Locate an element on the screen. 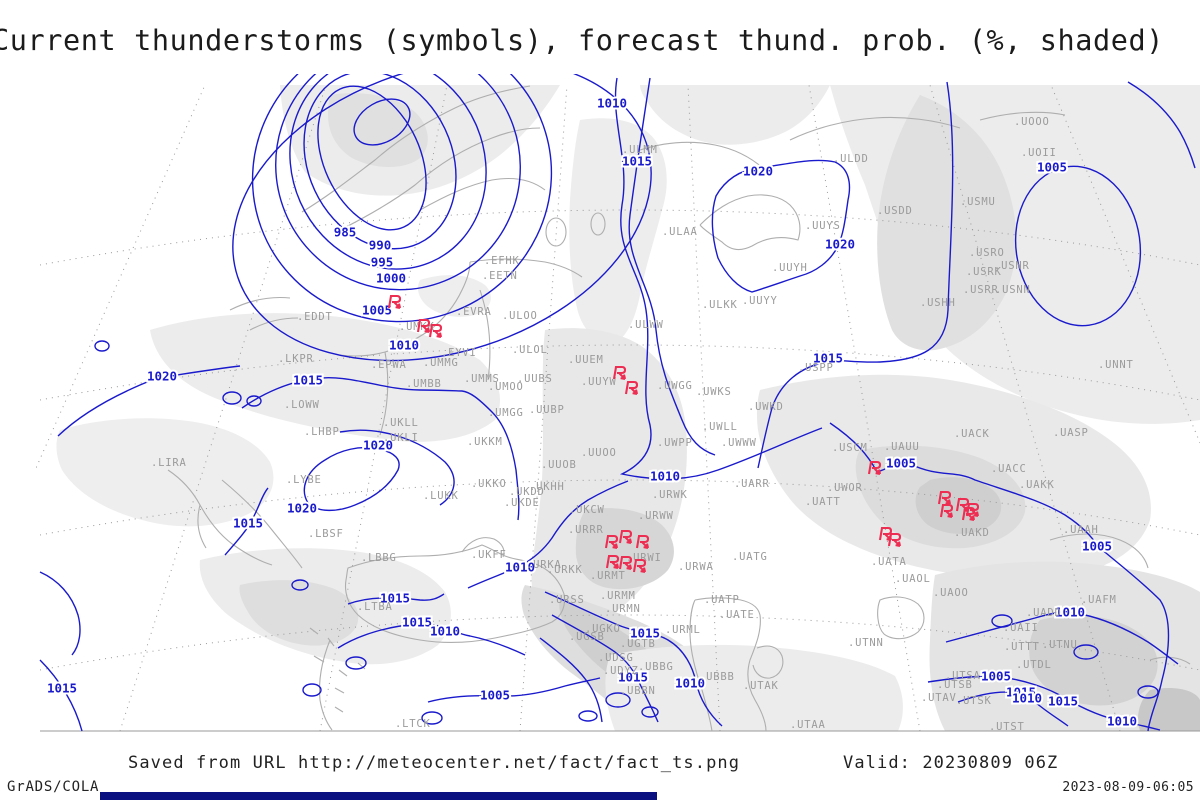  station-label: .UATE is located at coordinates (737, 615).